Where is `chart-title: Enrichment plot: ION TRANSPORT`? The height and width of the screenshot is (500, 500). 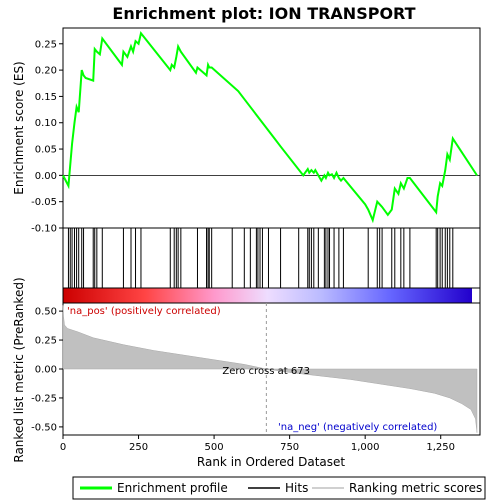
chart-title: Enrichment plot: ION TRANSPORT is located at coordinates (263, 13).